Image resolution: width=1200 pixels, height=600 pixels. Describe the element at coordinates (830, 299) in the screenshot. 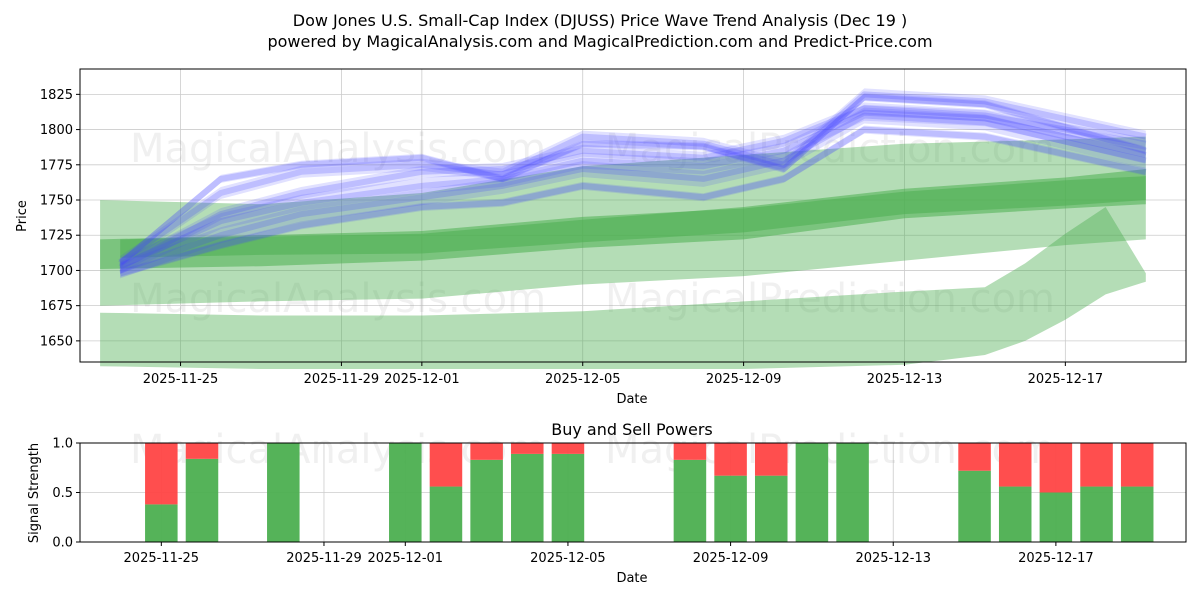

I see `watermark-prediction-mid: MagicalPrediction.com` at that location.